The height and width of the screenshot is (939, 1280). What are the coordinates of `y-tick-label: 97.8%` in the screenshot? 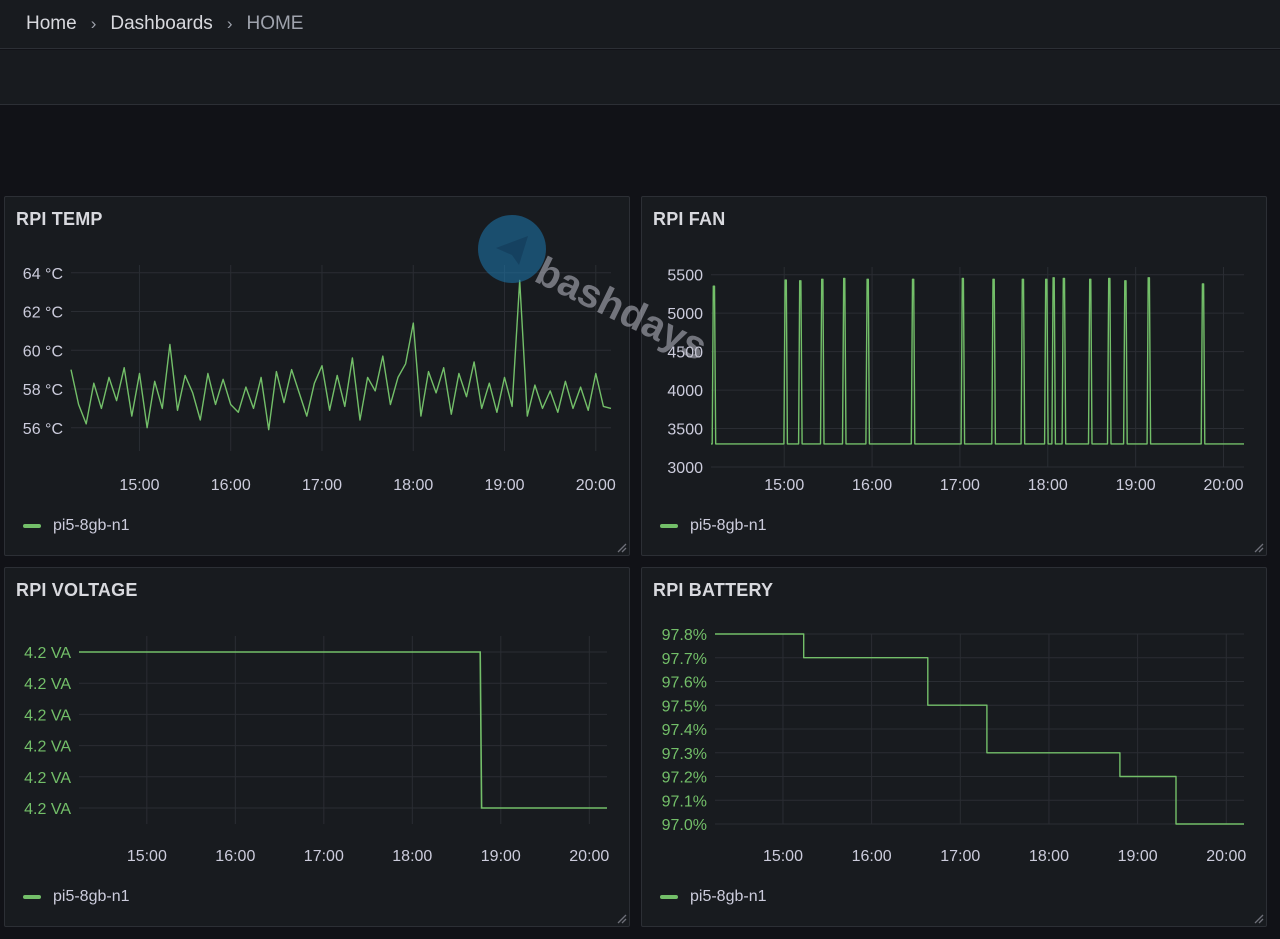 It's located at (684, 635).